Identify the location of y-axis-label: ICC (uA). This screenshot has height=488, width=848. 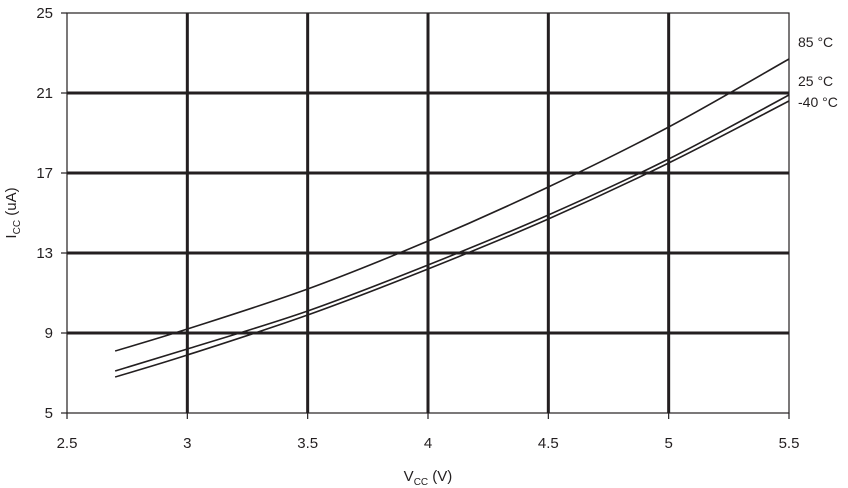
(13, 212).